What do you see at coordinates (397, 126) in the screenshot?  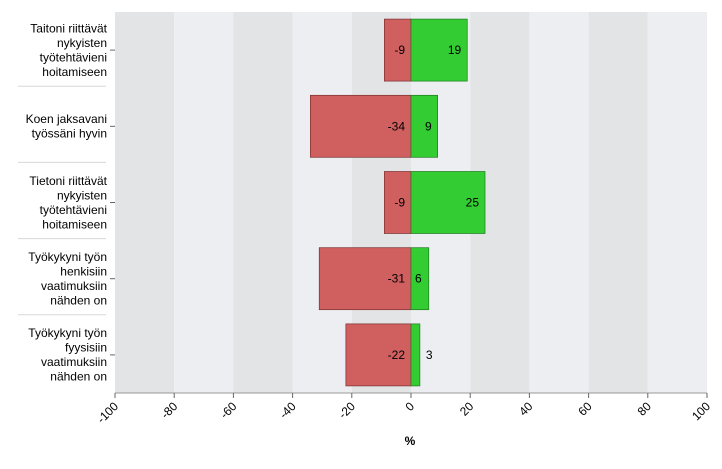 I see `data-label-negative: -34` at bounding box center [397, 126].